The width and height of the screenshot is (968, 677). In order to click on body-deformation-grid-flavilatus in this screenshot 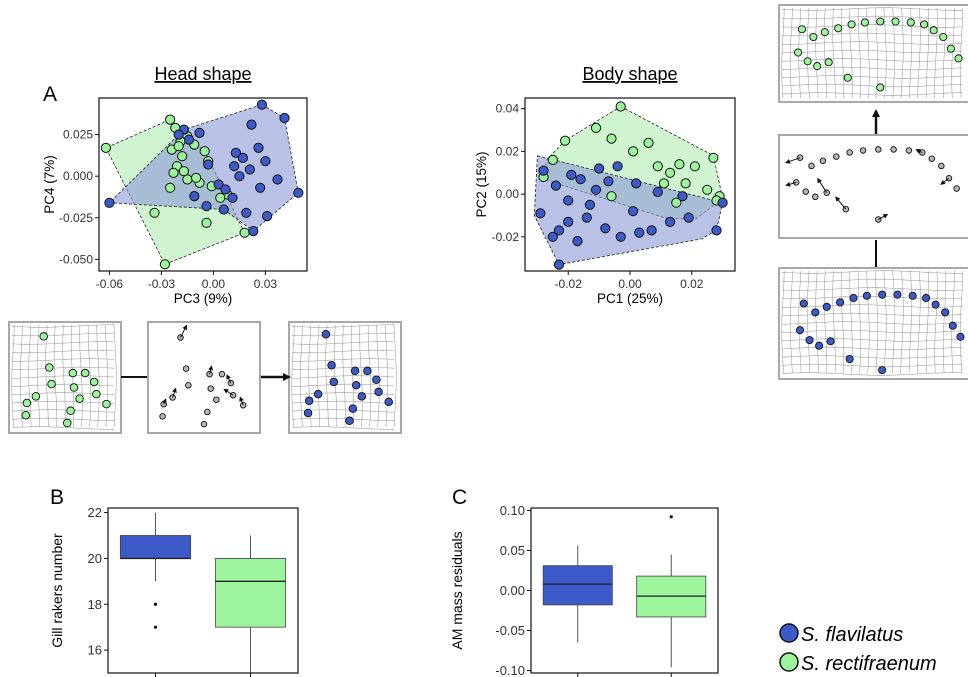, I will do `click(873, 323)`.